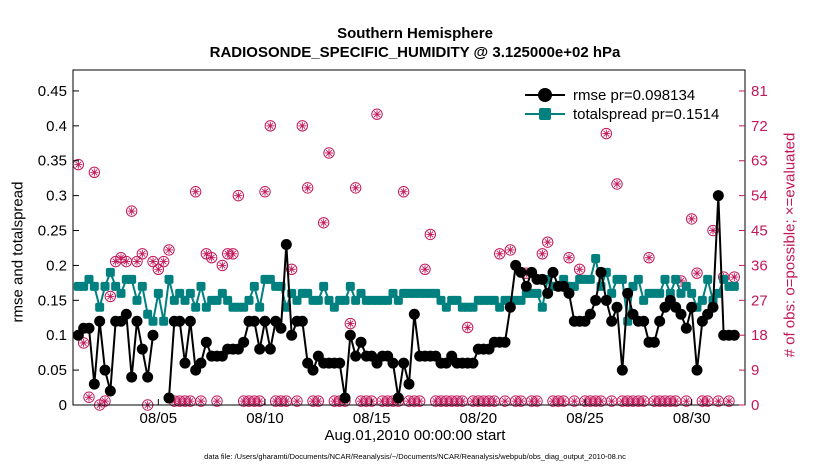 This screenshot has width=830, height=470. What do you see at coordinates (755, 370) in the screenshot?
I see `y-right-tick-label: 9` at bounding box center [755, 370].